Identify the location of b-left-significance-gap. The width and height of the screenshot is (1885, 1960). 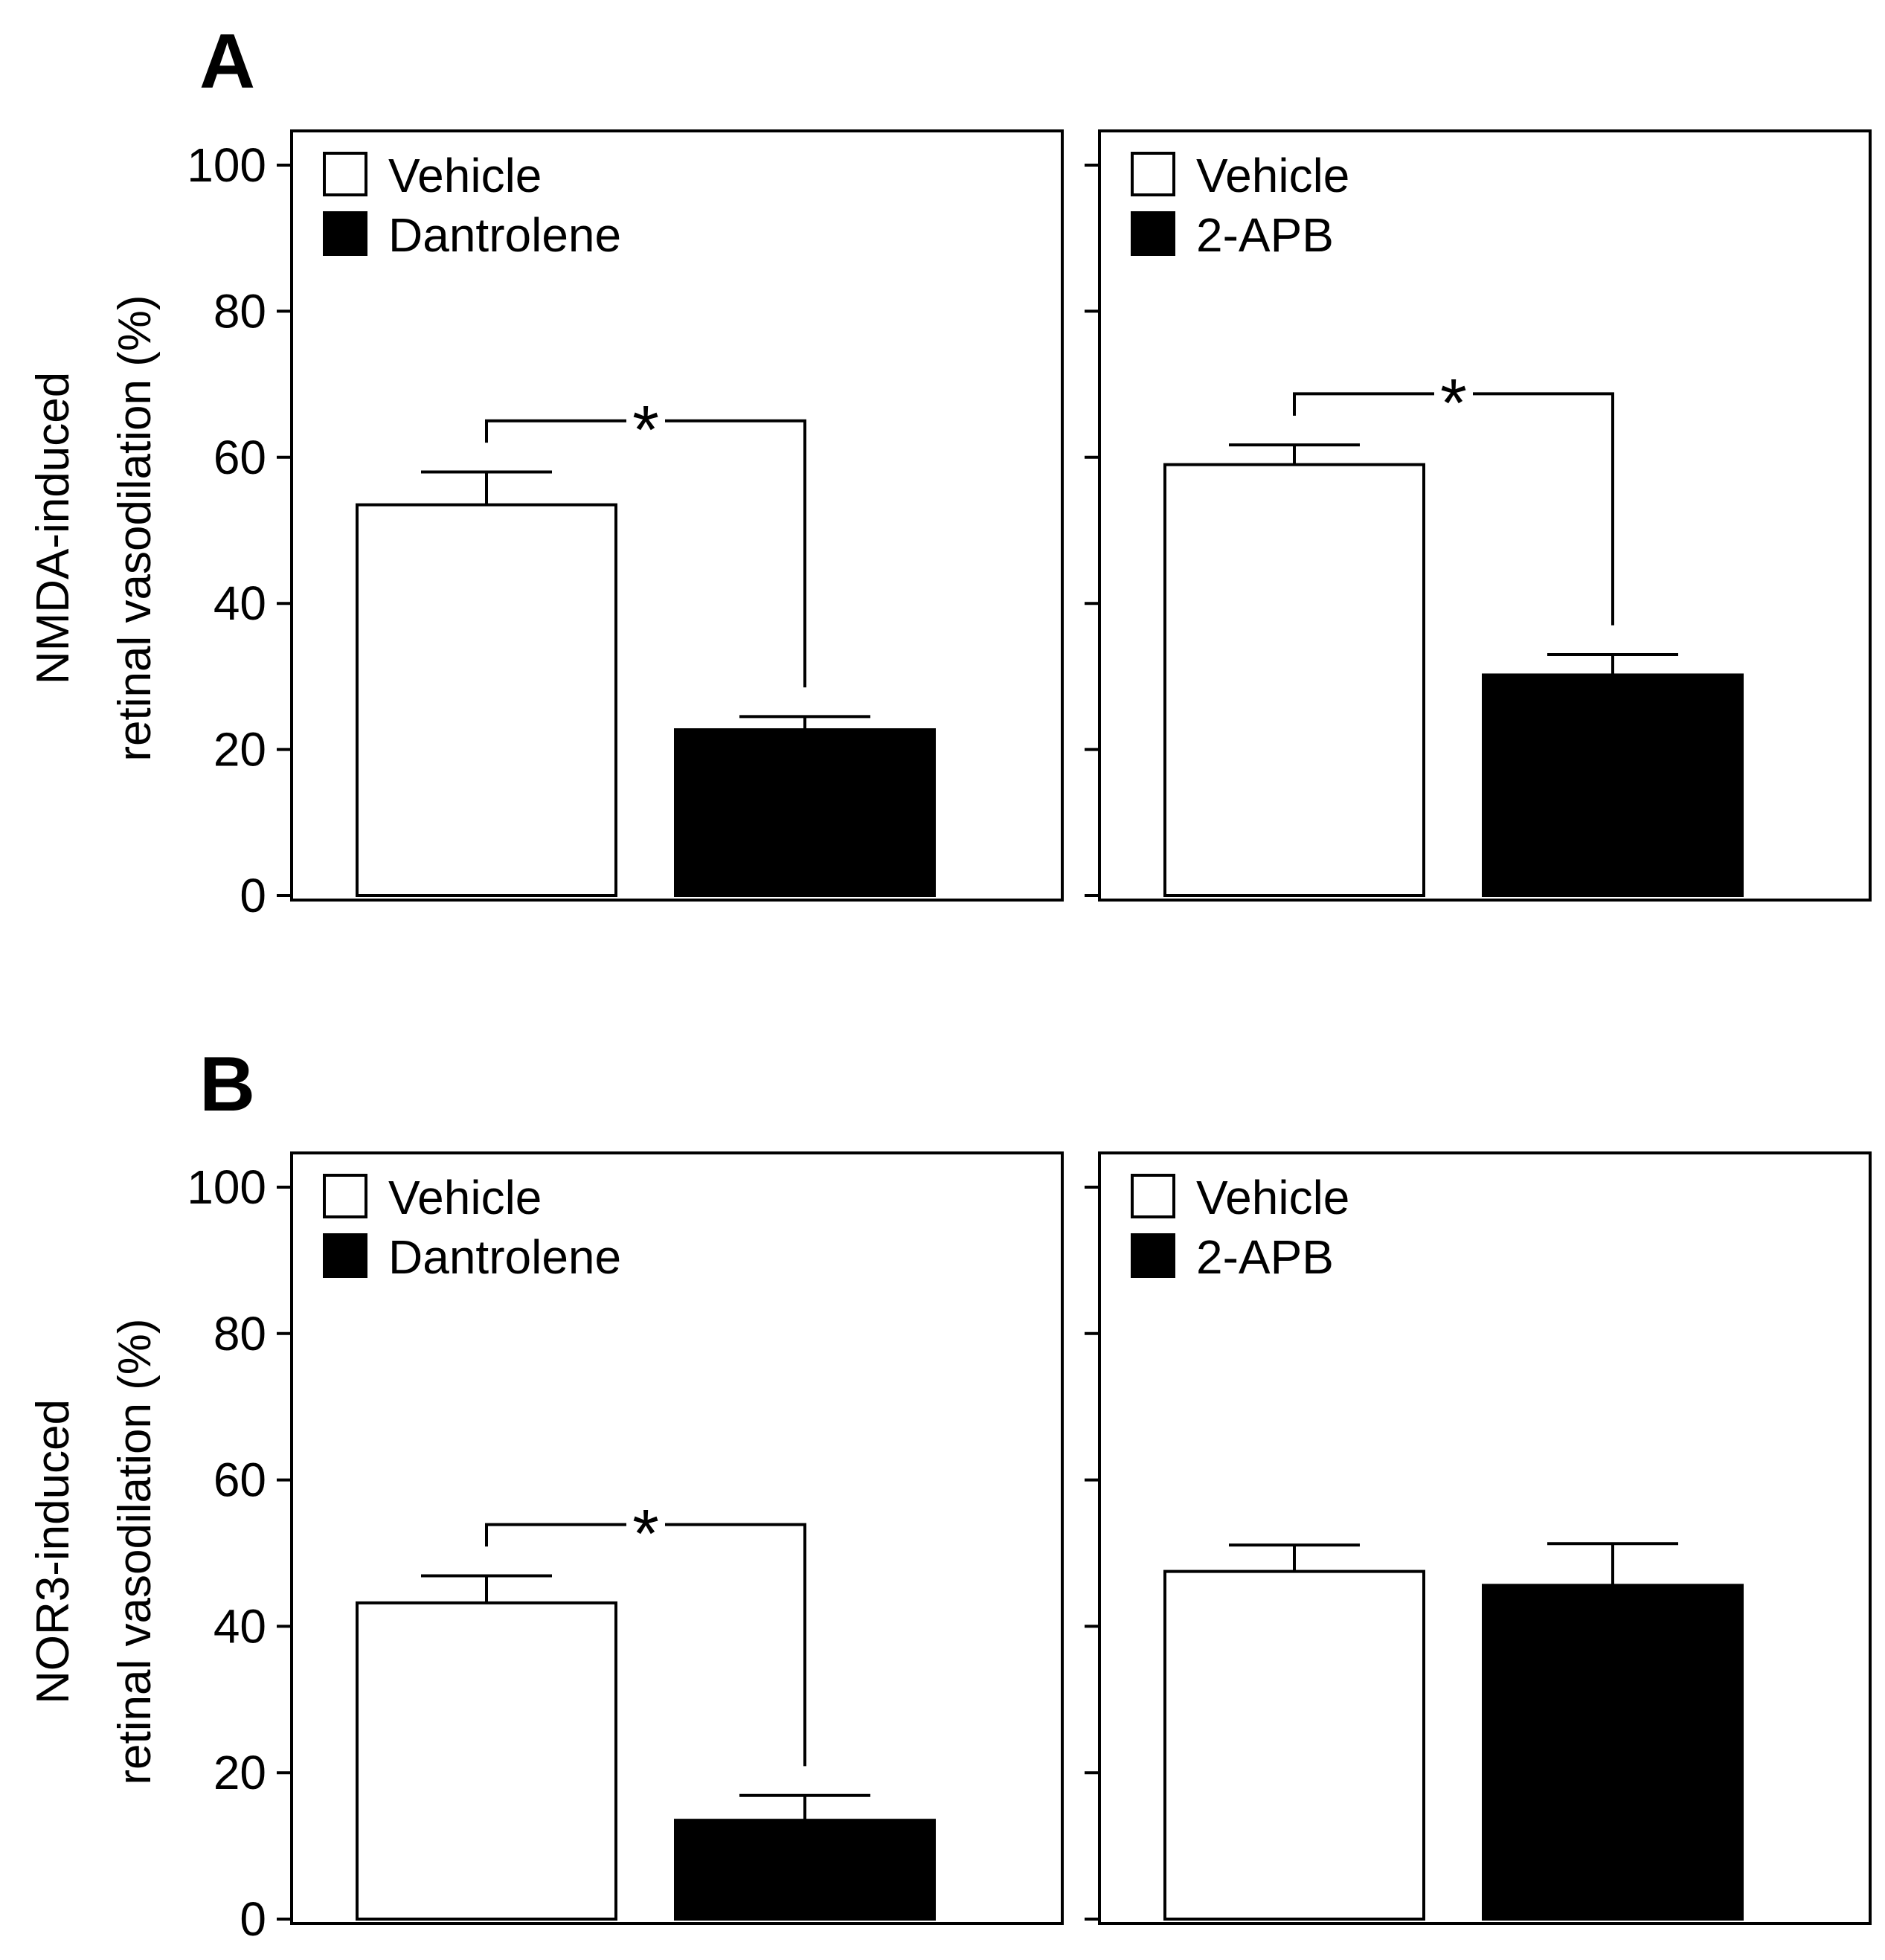
(645, 1524).